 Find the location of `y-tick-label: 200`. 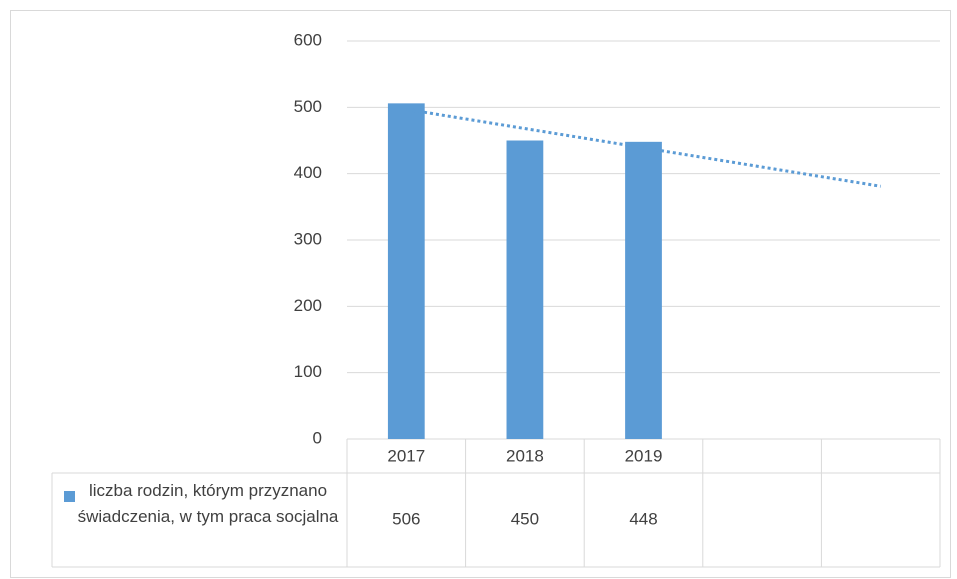

y-tick-label: 200 is located at coordinates (308, 305).